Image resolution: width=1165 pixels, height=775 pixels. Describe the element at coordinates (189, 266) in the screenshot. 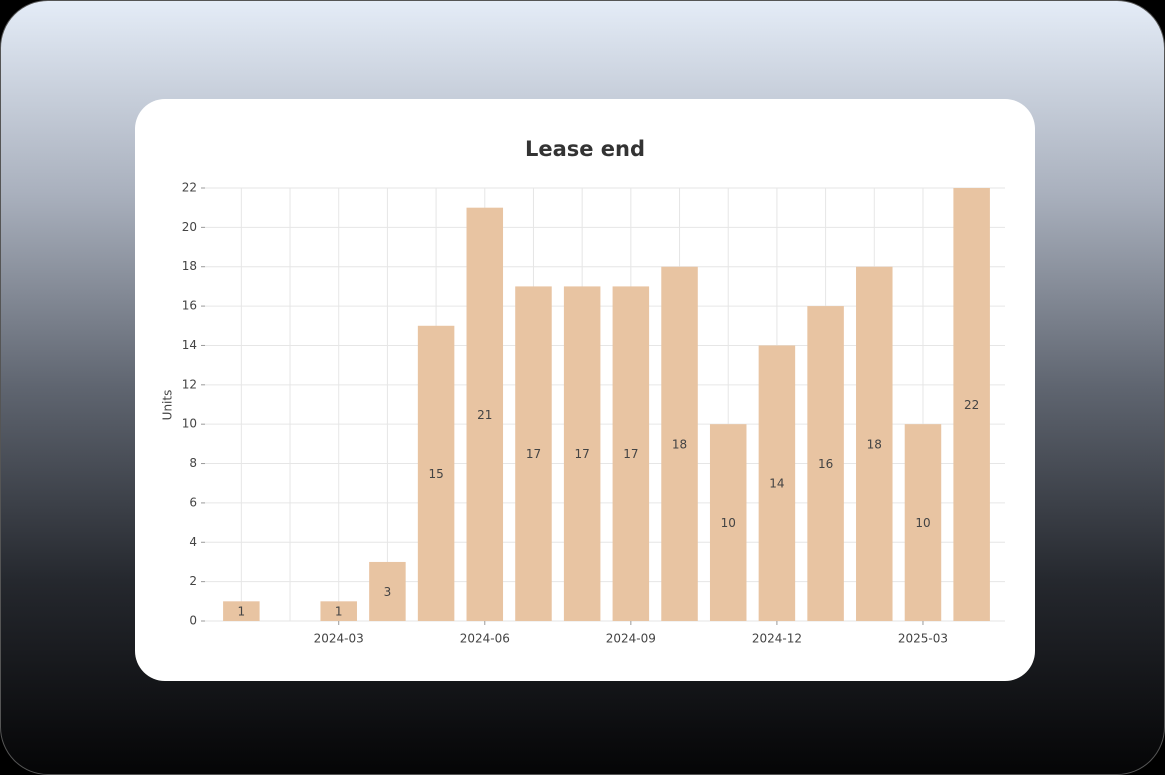

I see `y-tick-label: 18` at that location.